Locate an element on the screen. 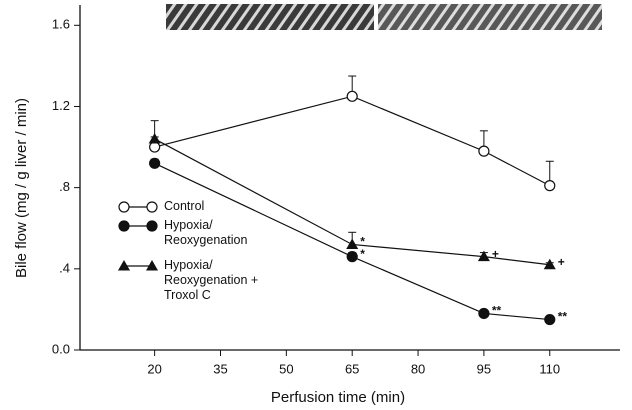 This screenshot has width=632, height=410. y-tick-label: .8 is located at coordinates (64, 186).